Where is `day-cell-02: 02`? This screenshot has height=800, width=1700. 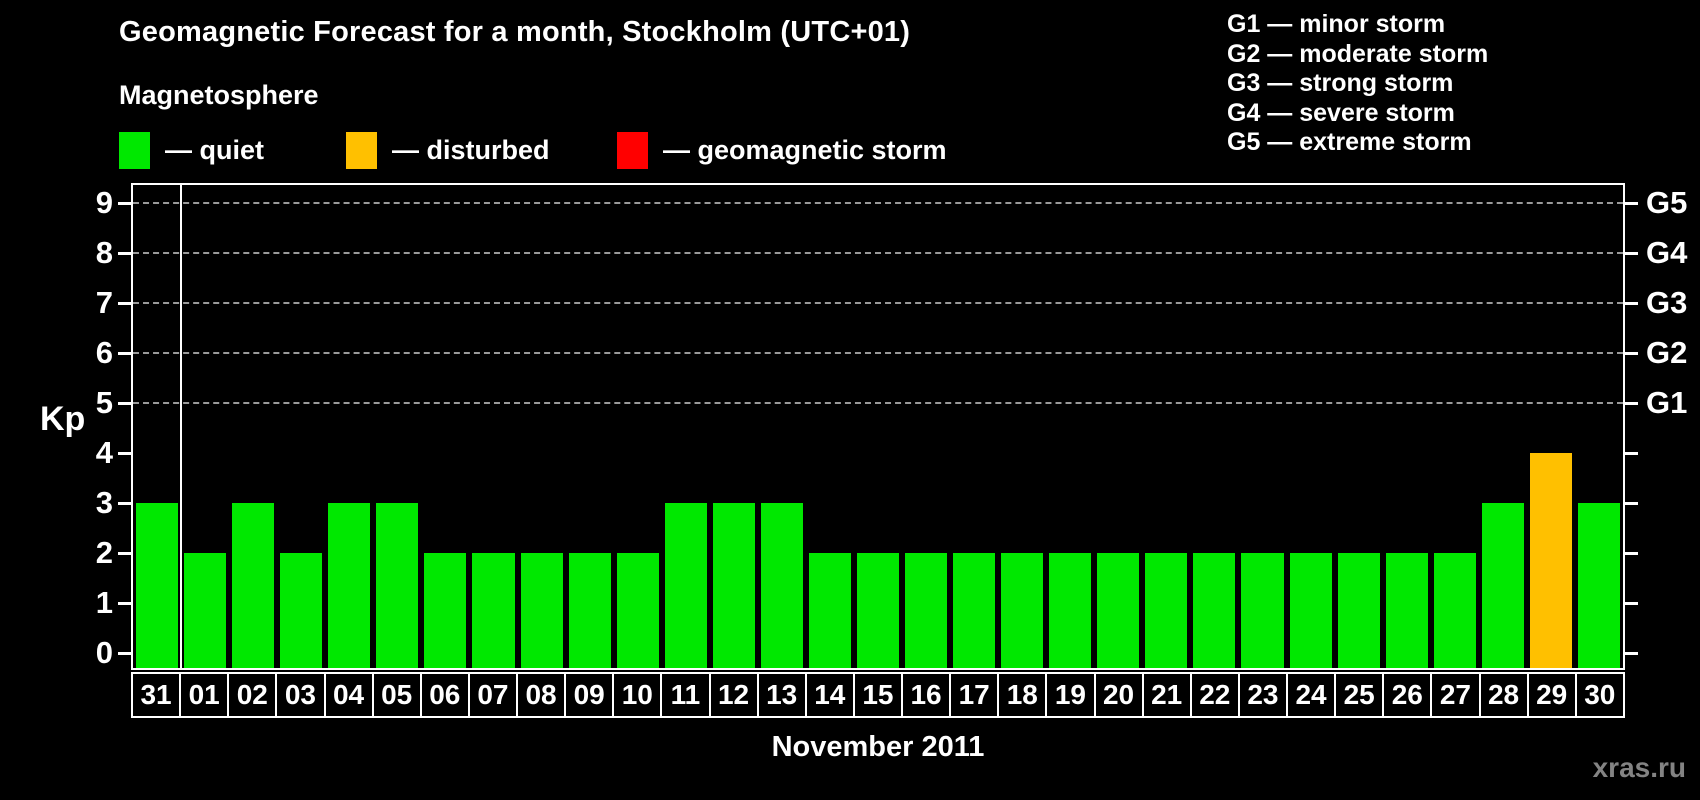
day-cell-02: 02 is located at coordinates (252, 695).